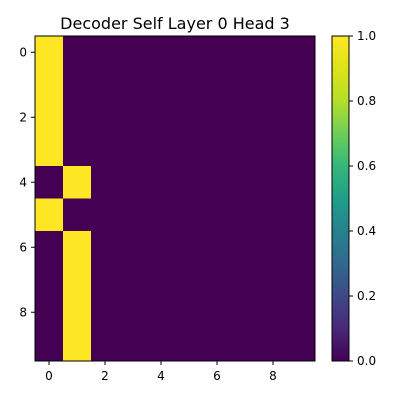 This screenshot has height=404, width=400. Describe the element at coordinates (161, 280) in the screenshot. I see `heatmap-cell-r7-c4` at that location.